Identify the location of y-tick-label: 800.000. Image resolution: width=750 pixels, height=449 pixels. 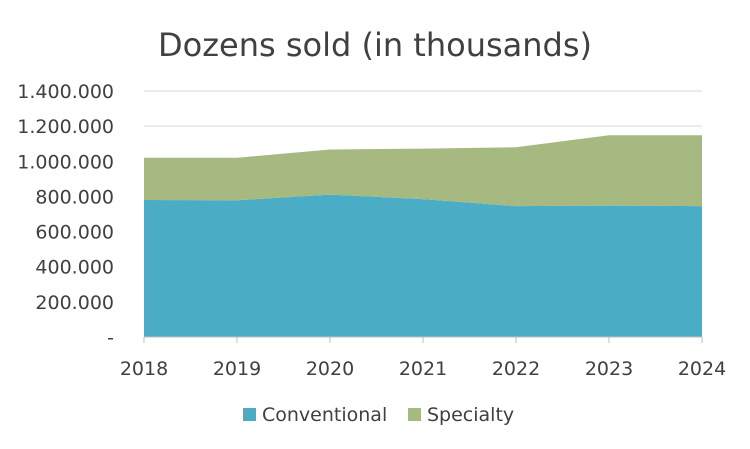
(74, 197).